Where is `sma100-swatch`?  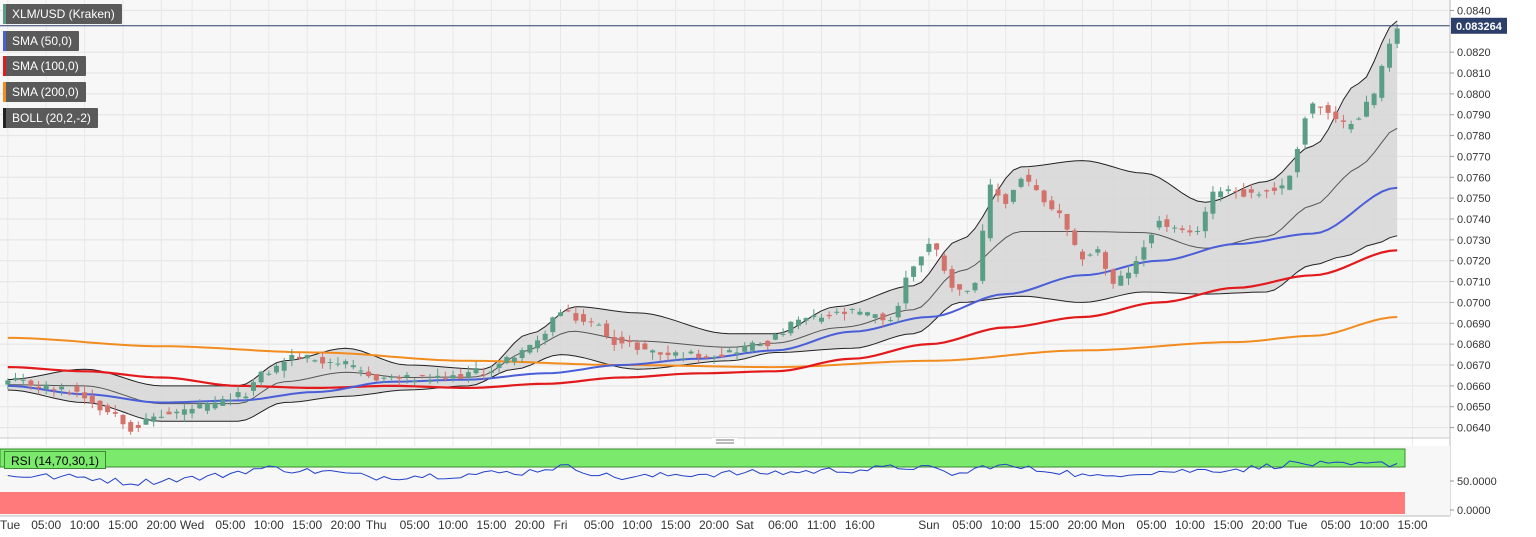
sma100-swatch is located at coordinates (4, 66).